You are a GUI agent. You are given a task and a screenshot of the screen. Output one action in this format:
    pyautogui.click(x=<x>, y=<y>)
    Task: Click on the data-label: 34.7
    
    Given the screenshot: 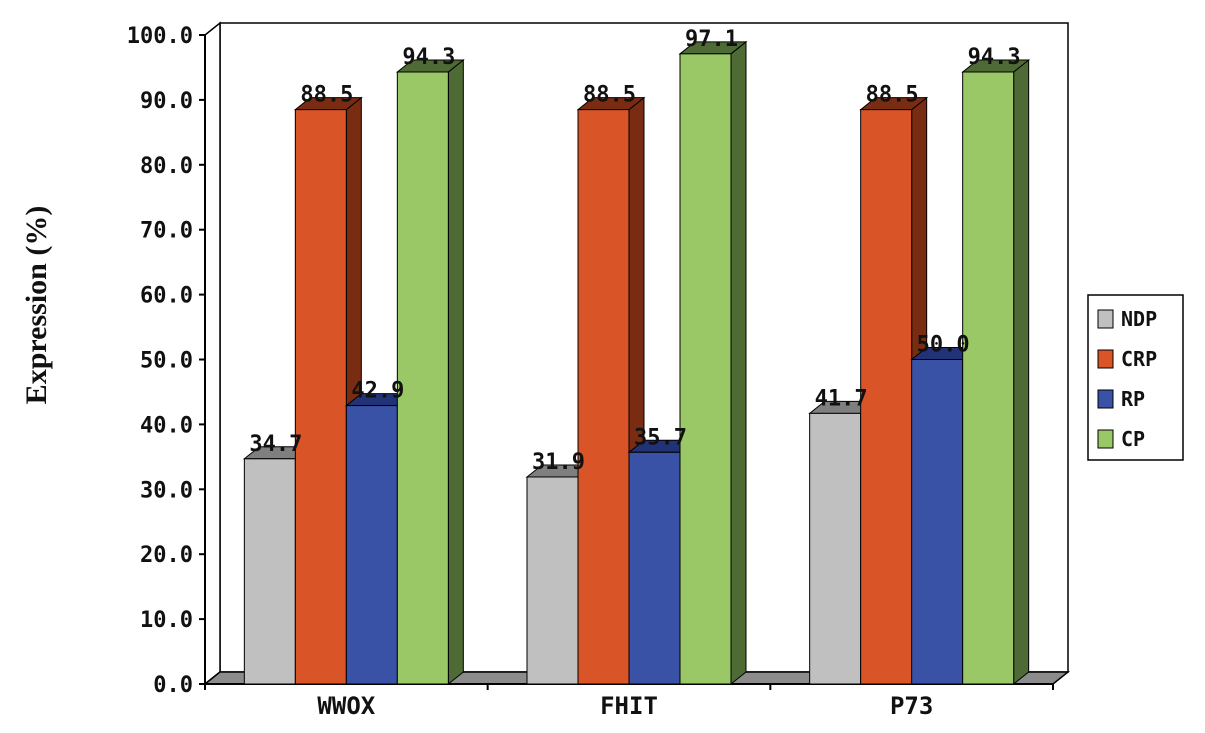 What is the action you would take?
    pyautogui.click(x=275, y=444)
    